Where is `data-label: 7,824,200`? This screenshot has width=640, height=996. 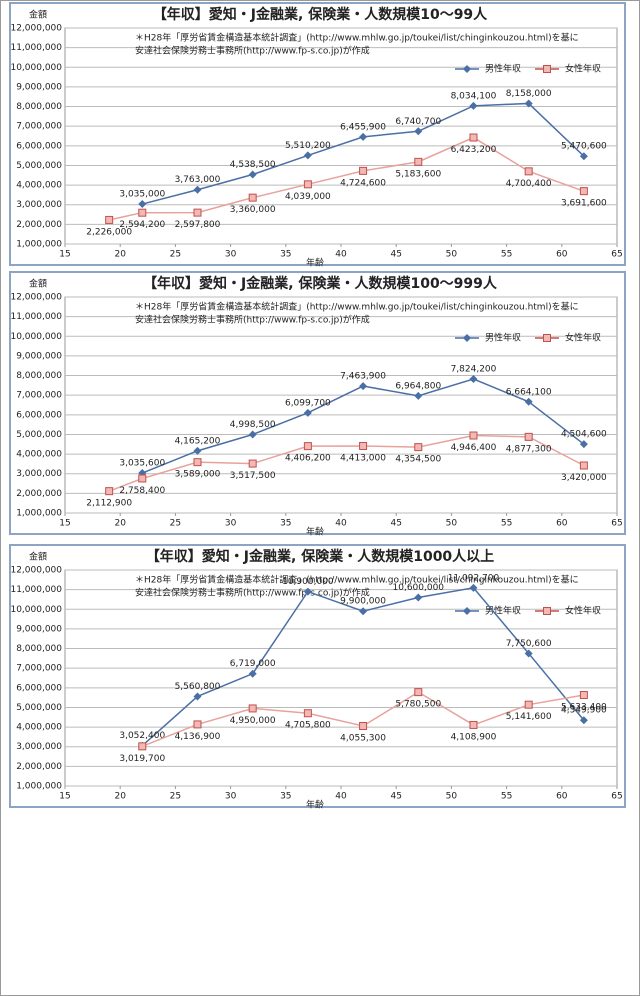
data-label: 7,824,200 is located at coordinates (474, 369).